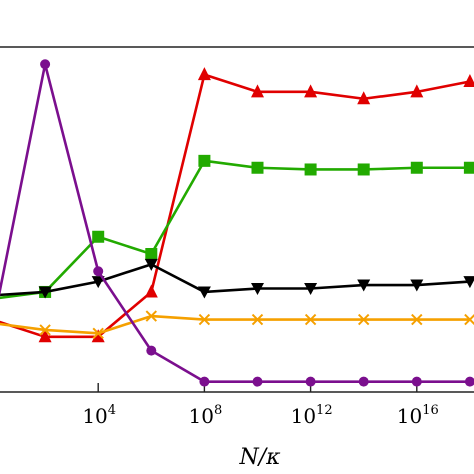 This screenshot has width=474, height=474. I want to click on x-tick-exponent: 16, so click(430, 410).